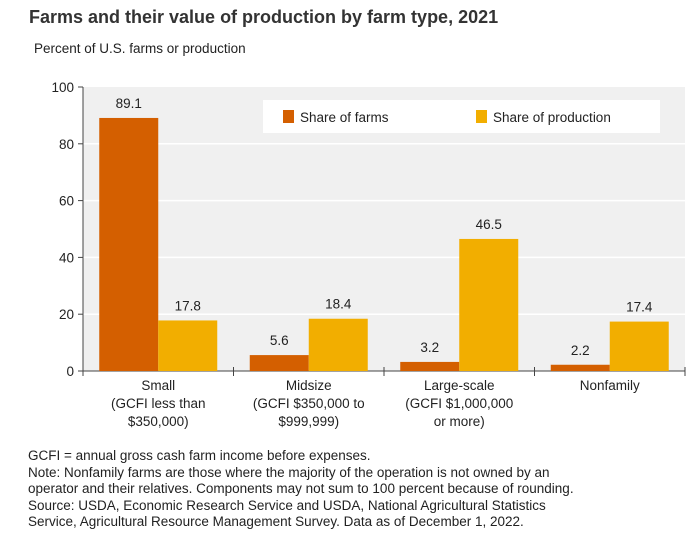 The image size is (700, 547). What do you see at coordinates (158, 421) in the screenshot?
I see `x-tick-label: $350,000)` at bounding box center [158, 421].